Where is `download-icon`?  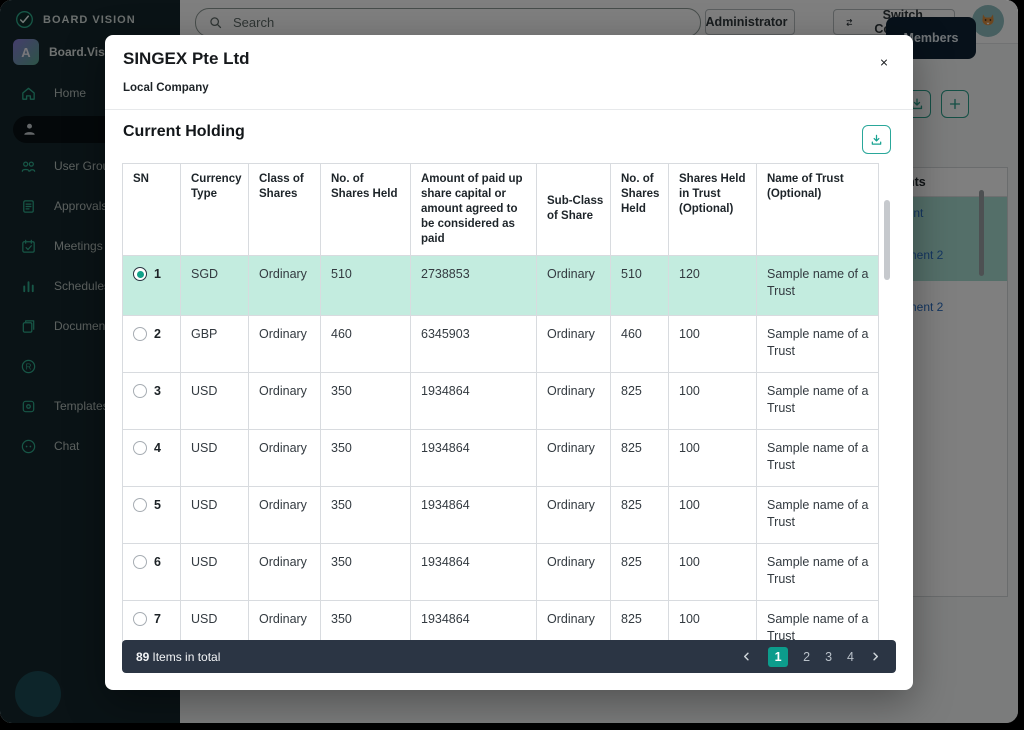
download-icon is located at coordinates (876, 139).